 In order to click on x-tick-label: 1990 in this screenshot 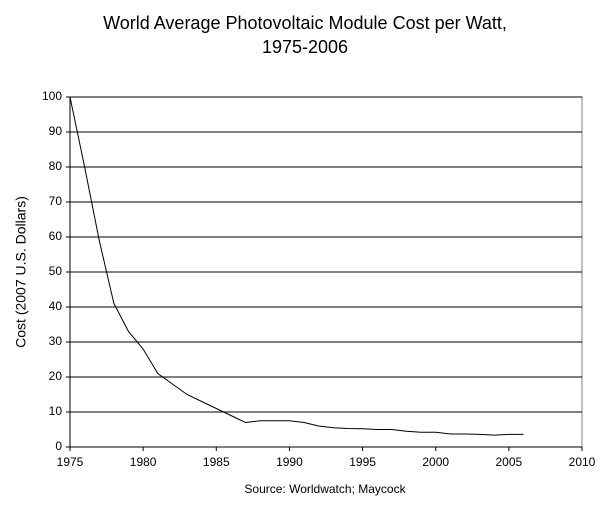, I will do `click(289, 462)`.